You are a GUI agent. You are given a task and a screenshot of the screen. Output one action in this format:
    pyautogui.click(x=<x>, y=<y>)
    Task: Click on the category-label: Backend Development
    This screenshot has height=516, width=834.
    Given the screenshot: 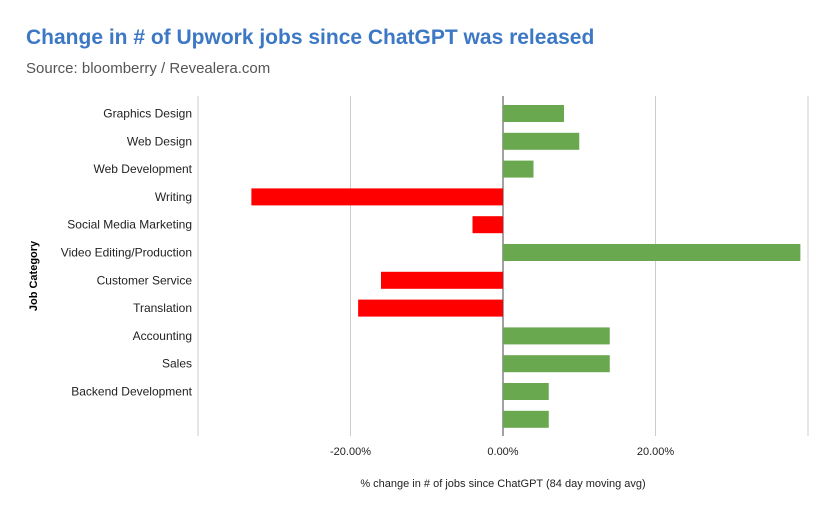 What is the action you would take?
    pyautogui.click(x=131, y=392)
    